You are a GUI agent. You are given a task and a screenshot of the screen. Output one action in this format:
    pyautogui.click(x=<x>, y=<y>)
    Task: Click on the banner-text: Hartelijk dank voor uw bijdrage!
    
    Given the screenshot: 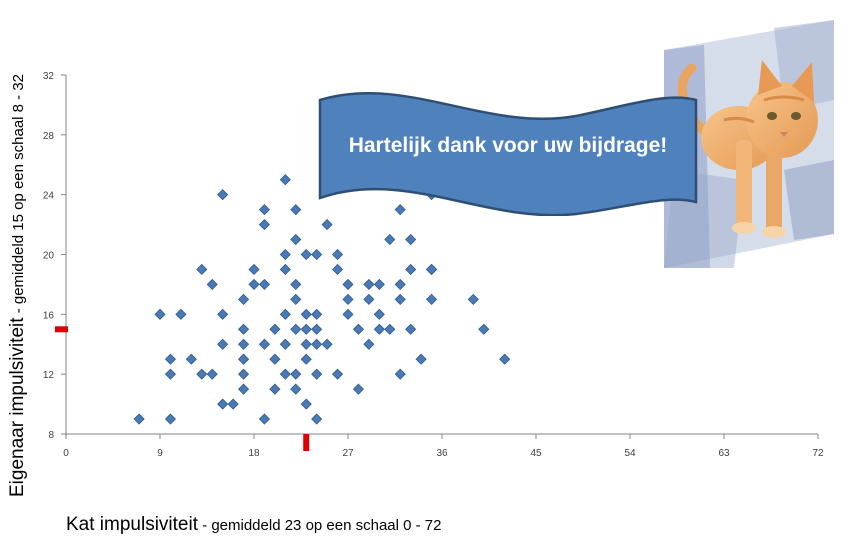 What is the action you would take?
    pyautogui.click(x=508, y=145)
    